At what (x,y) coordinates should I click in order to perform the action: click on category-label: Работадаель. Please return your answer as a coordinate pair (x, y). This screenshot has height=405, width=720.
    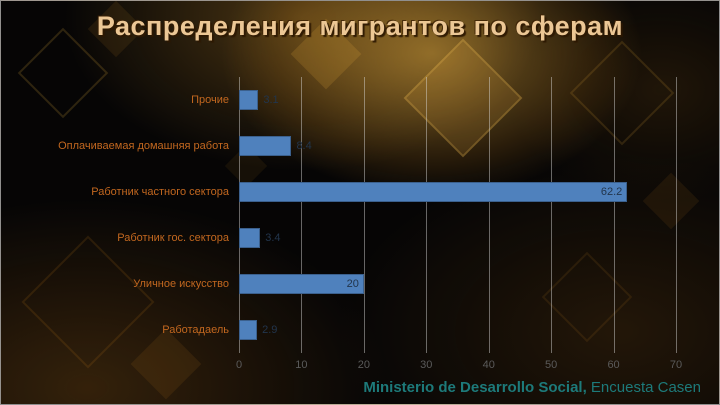
    Looking at the image, I should click on (195, 330).